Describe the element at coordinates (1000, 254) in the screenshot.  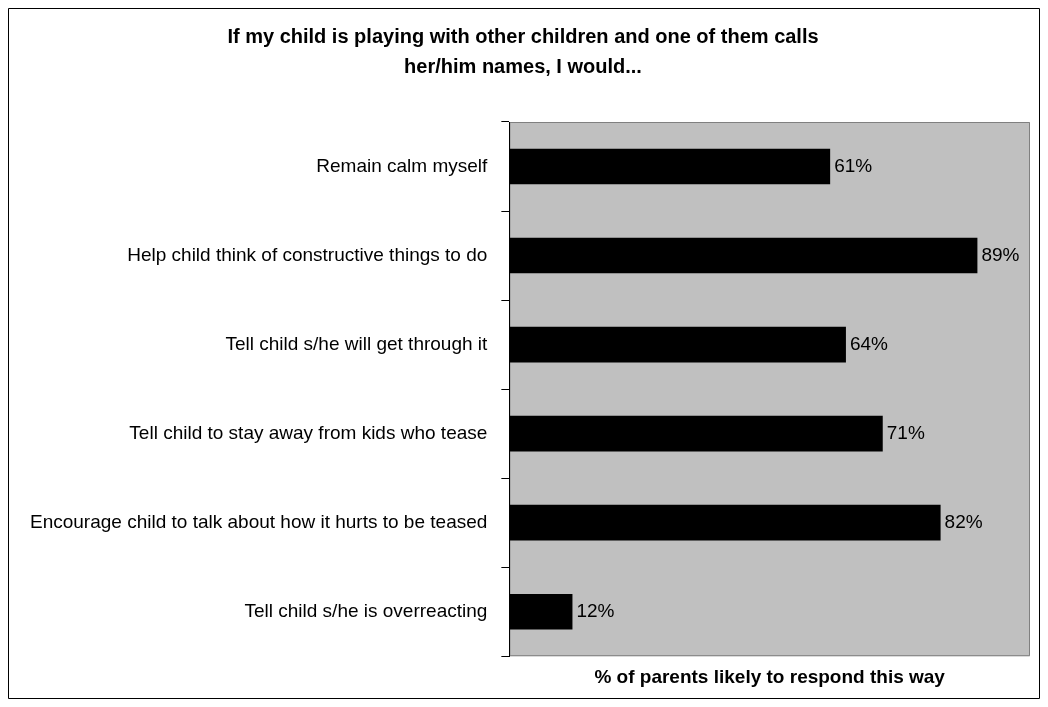
I see `data-label: 89%` at that location.